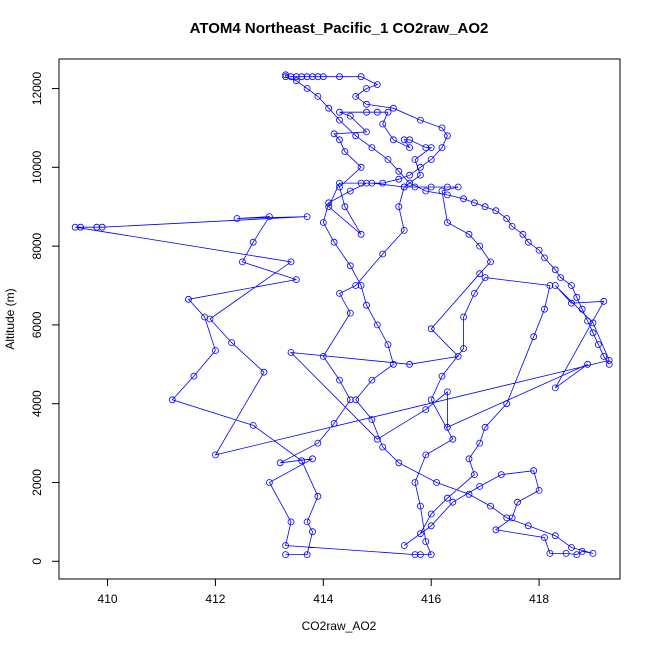 The width and height of the screenshot is (650, 650). Describe the element at coordinates (431, 599) in the screenshot. I see `x-tick-label: 416` at that location.